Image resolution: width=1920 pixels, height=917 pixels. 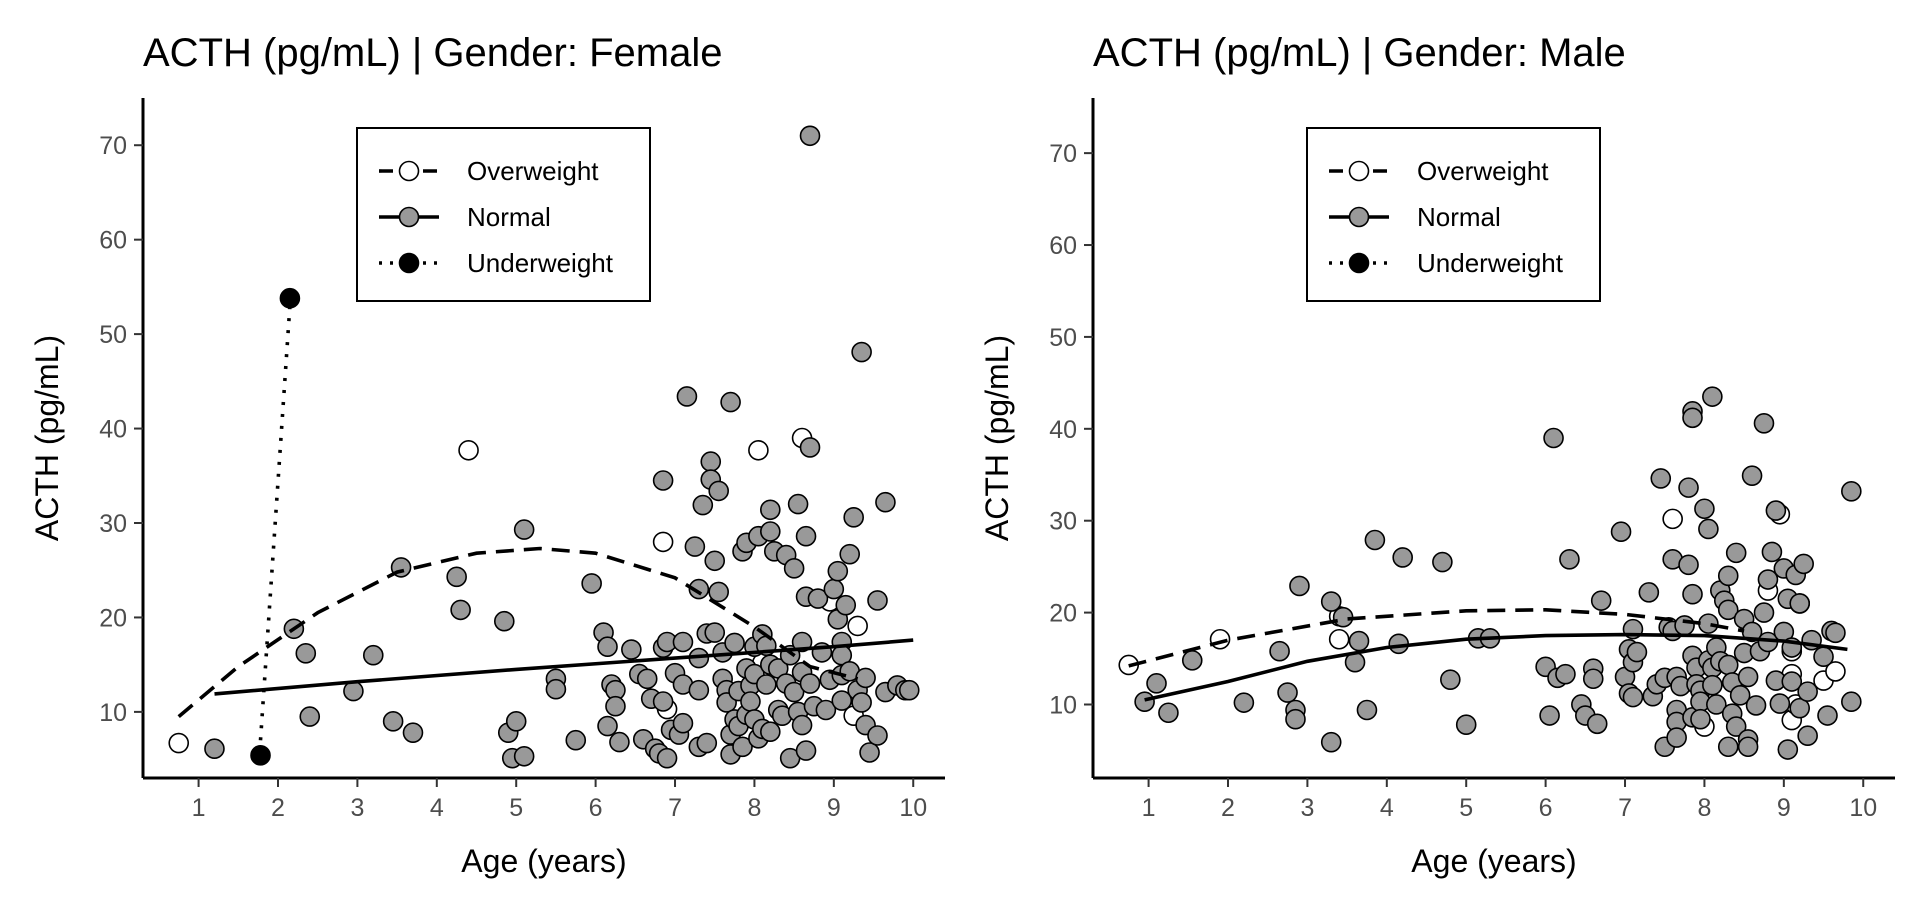 I want to click on trend-line-normal, so click(x=1496, y=667).